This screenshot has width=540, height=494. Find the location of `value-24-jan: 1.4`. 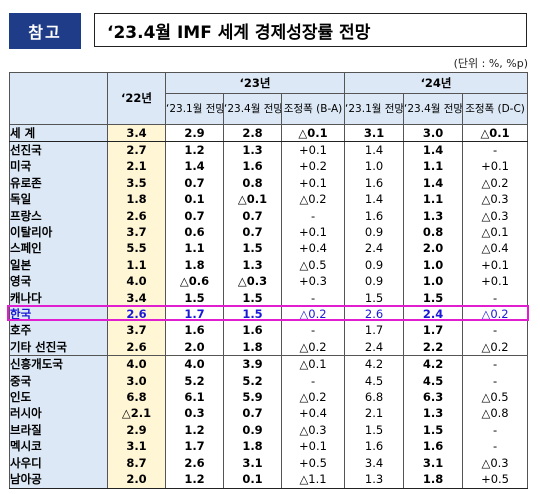

value-24-jan: 1.4 is located at coordinates (374, 150).